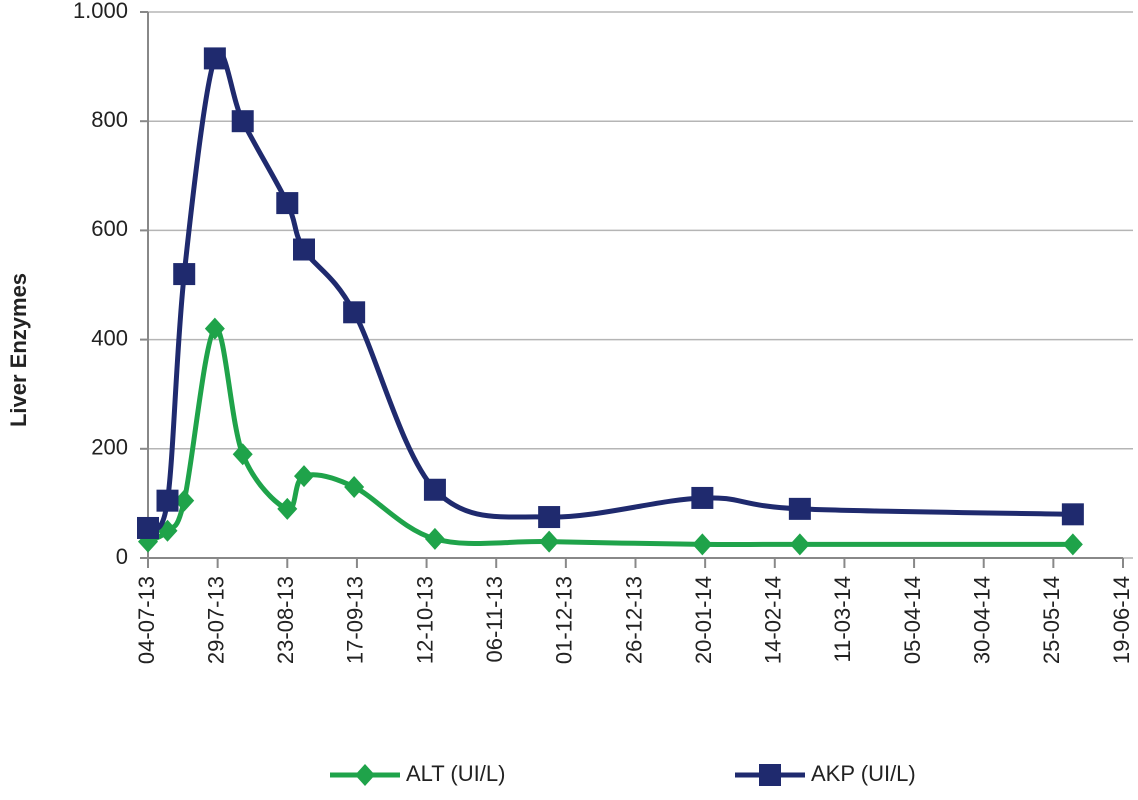 This screenshot has width=1138, height=800. What do you see at coordinates (842, 619) in the screenshot?
I see `x-tick-label: 11-03-14` at bounding box center [842, 619].